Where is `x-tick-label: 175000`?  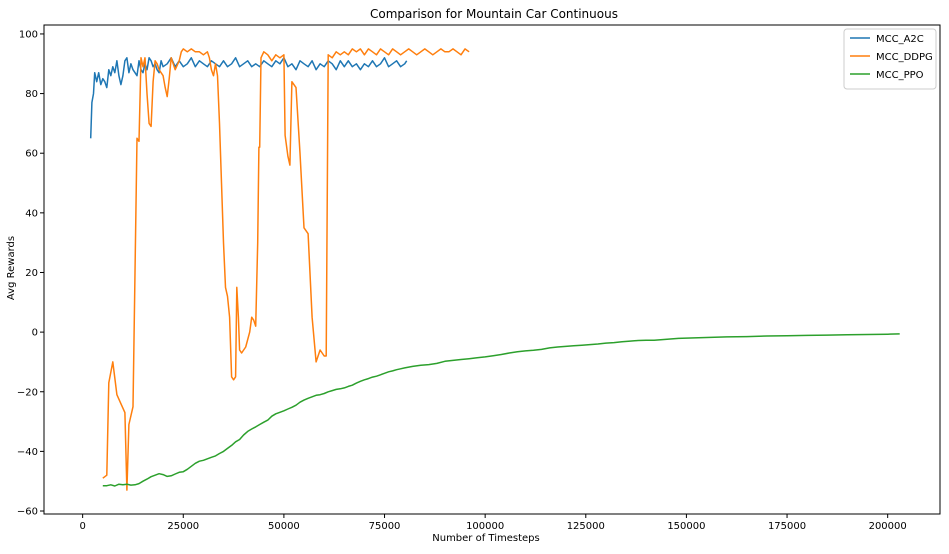
x-tick-label: 175000 is located at coordinates (787, 526).